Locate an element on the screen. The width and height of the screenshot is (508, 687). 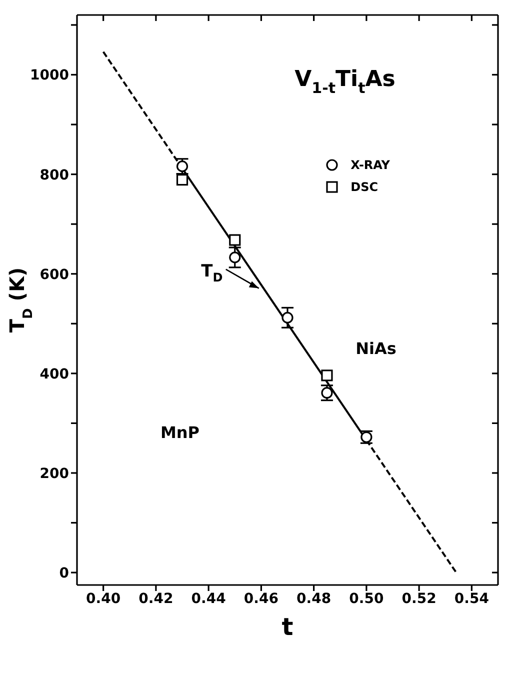
y-tick-label: 0 is located at coordinates (64, 574).